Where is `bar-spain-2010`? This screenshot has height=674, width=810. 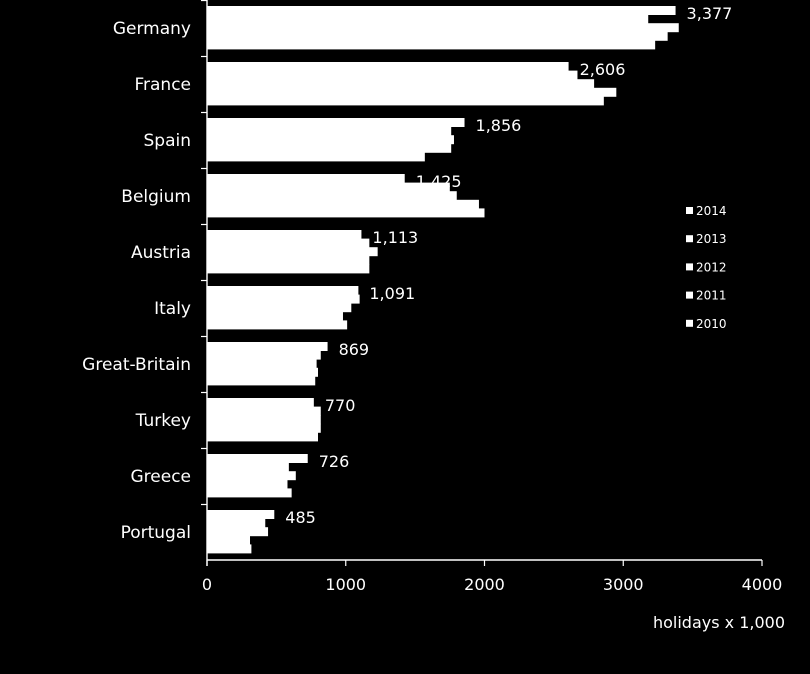
bar-spain-2010 is located at coordinates (316, 157).